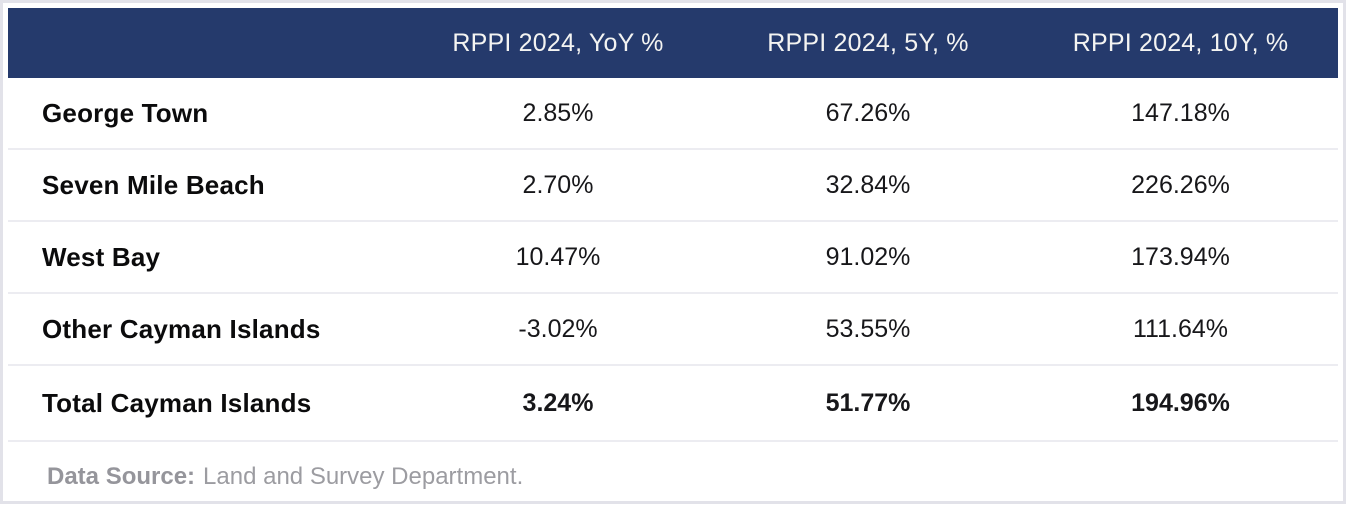 This screenshot has height=512, width=1346. I want to click on row-yoy-value: 3.24%, so click(558, 402).